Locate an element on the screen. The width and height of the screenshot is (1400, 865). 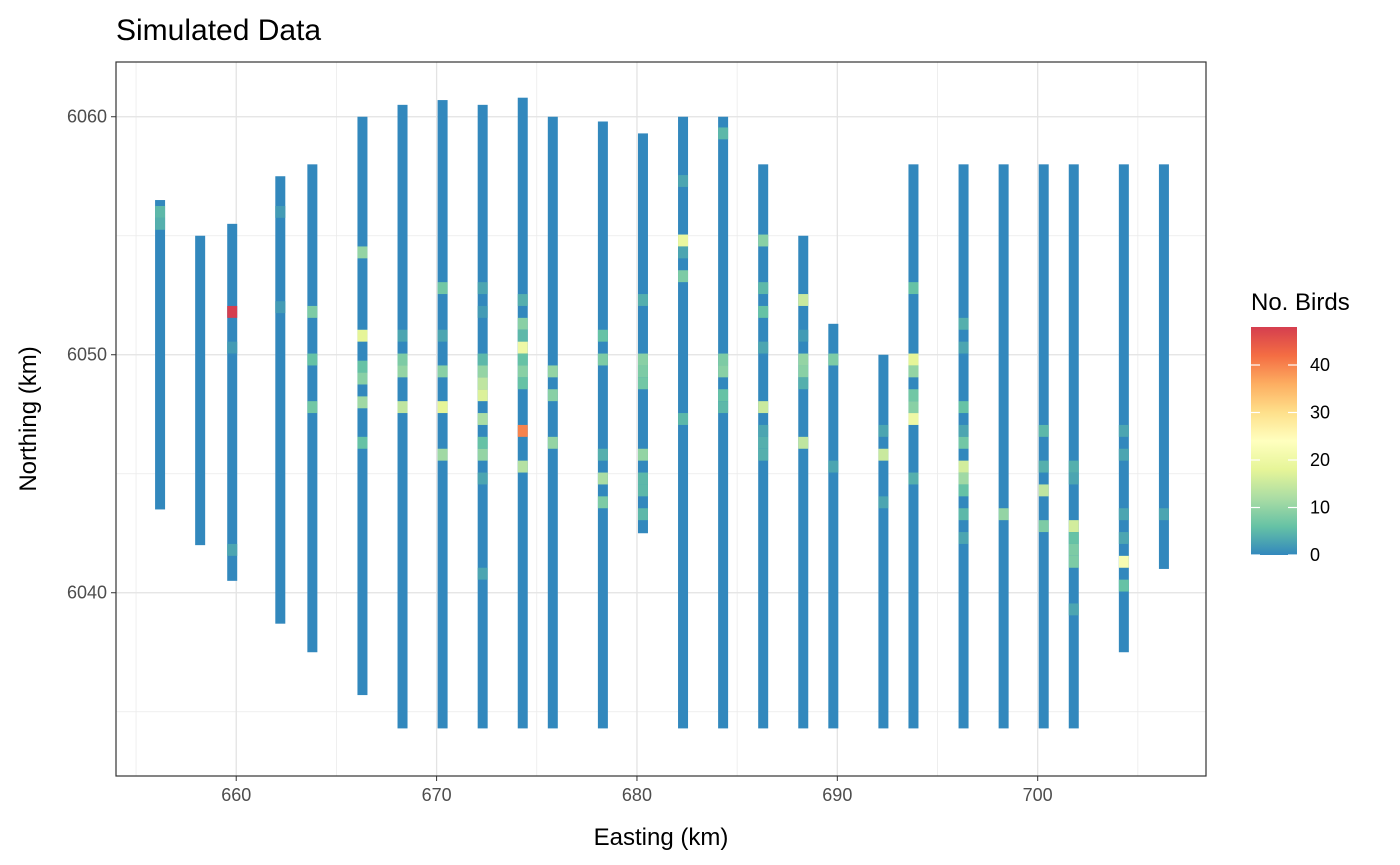
chart-title: Simulated Data is located at coordinates (218, 30).